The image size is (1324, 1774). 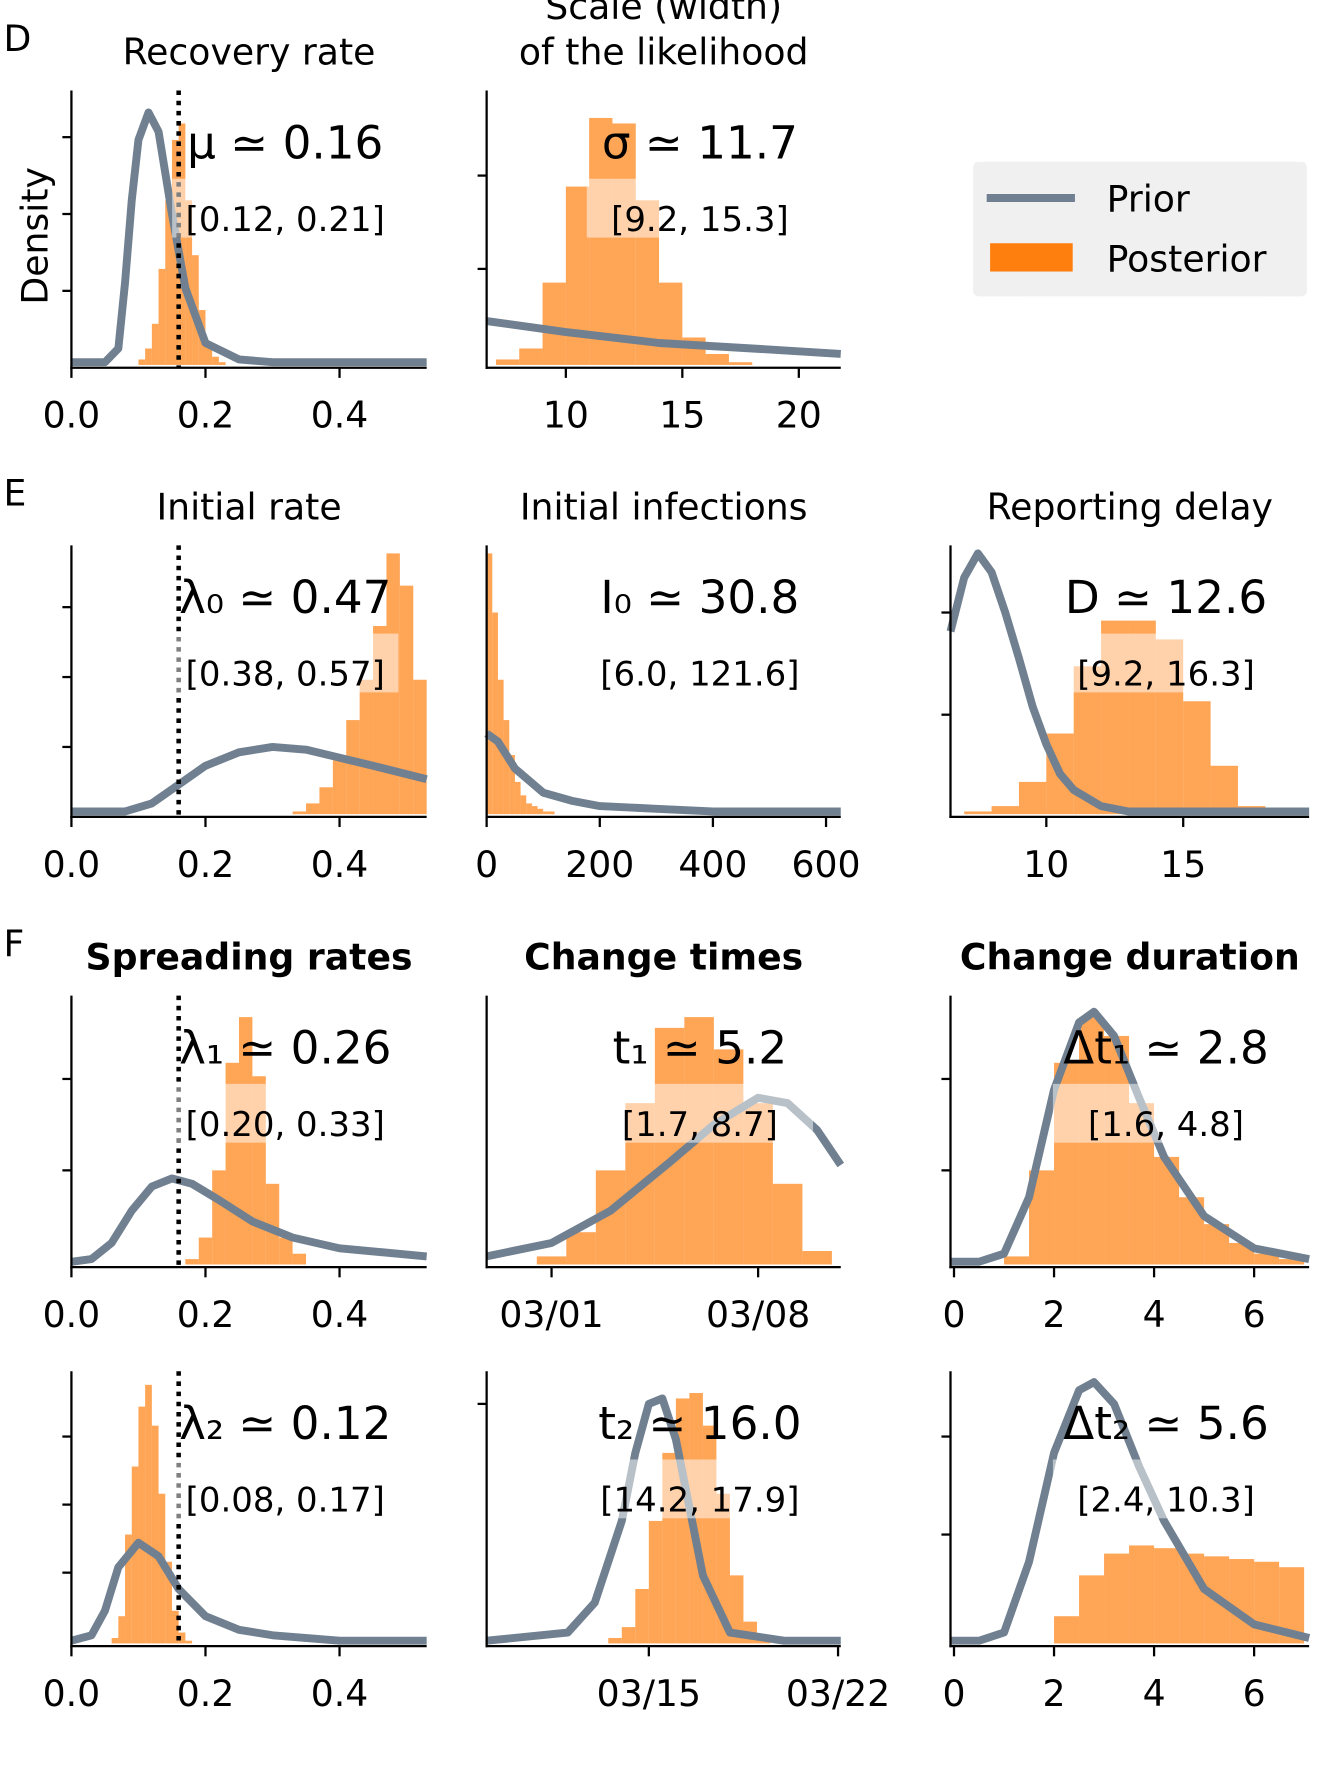 What do you see at coordinates (700, 1125) in the screenshot?
I see `interval: [1.7, 8.7]` at bounding box center [700, 1125].